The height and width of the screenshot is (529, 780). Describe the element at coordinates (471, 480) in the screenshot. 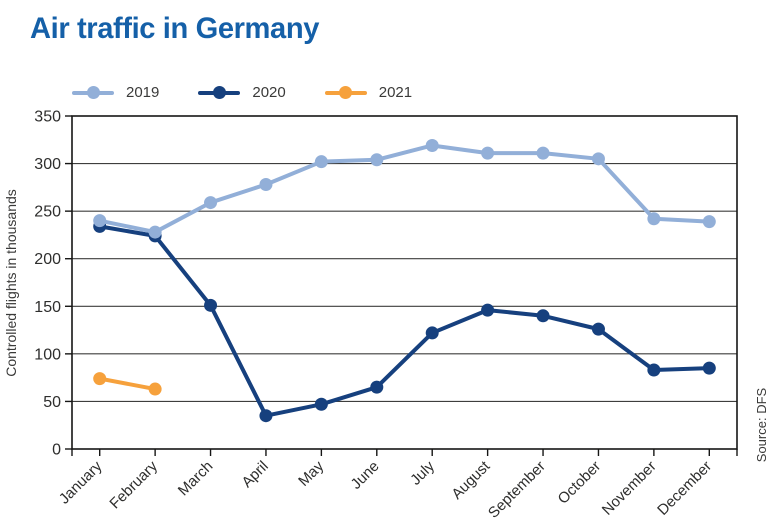

I see `x-tick-label: August` at that location.